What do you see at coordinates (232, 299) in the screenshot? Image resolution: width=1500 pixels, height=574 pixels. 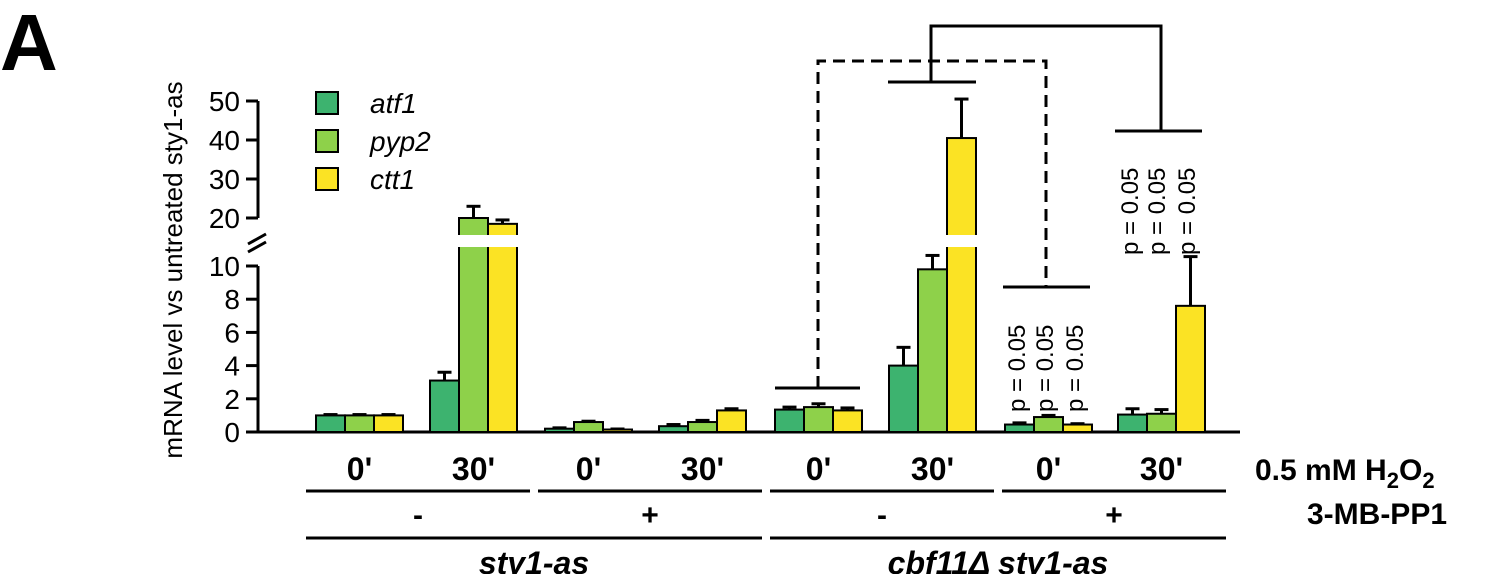 I see `y-tick-label: 8` at bounding box center [232, 299].